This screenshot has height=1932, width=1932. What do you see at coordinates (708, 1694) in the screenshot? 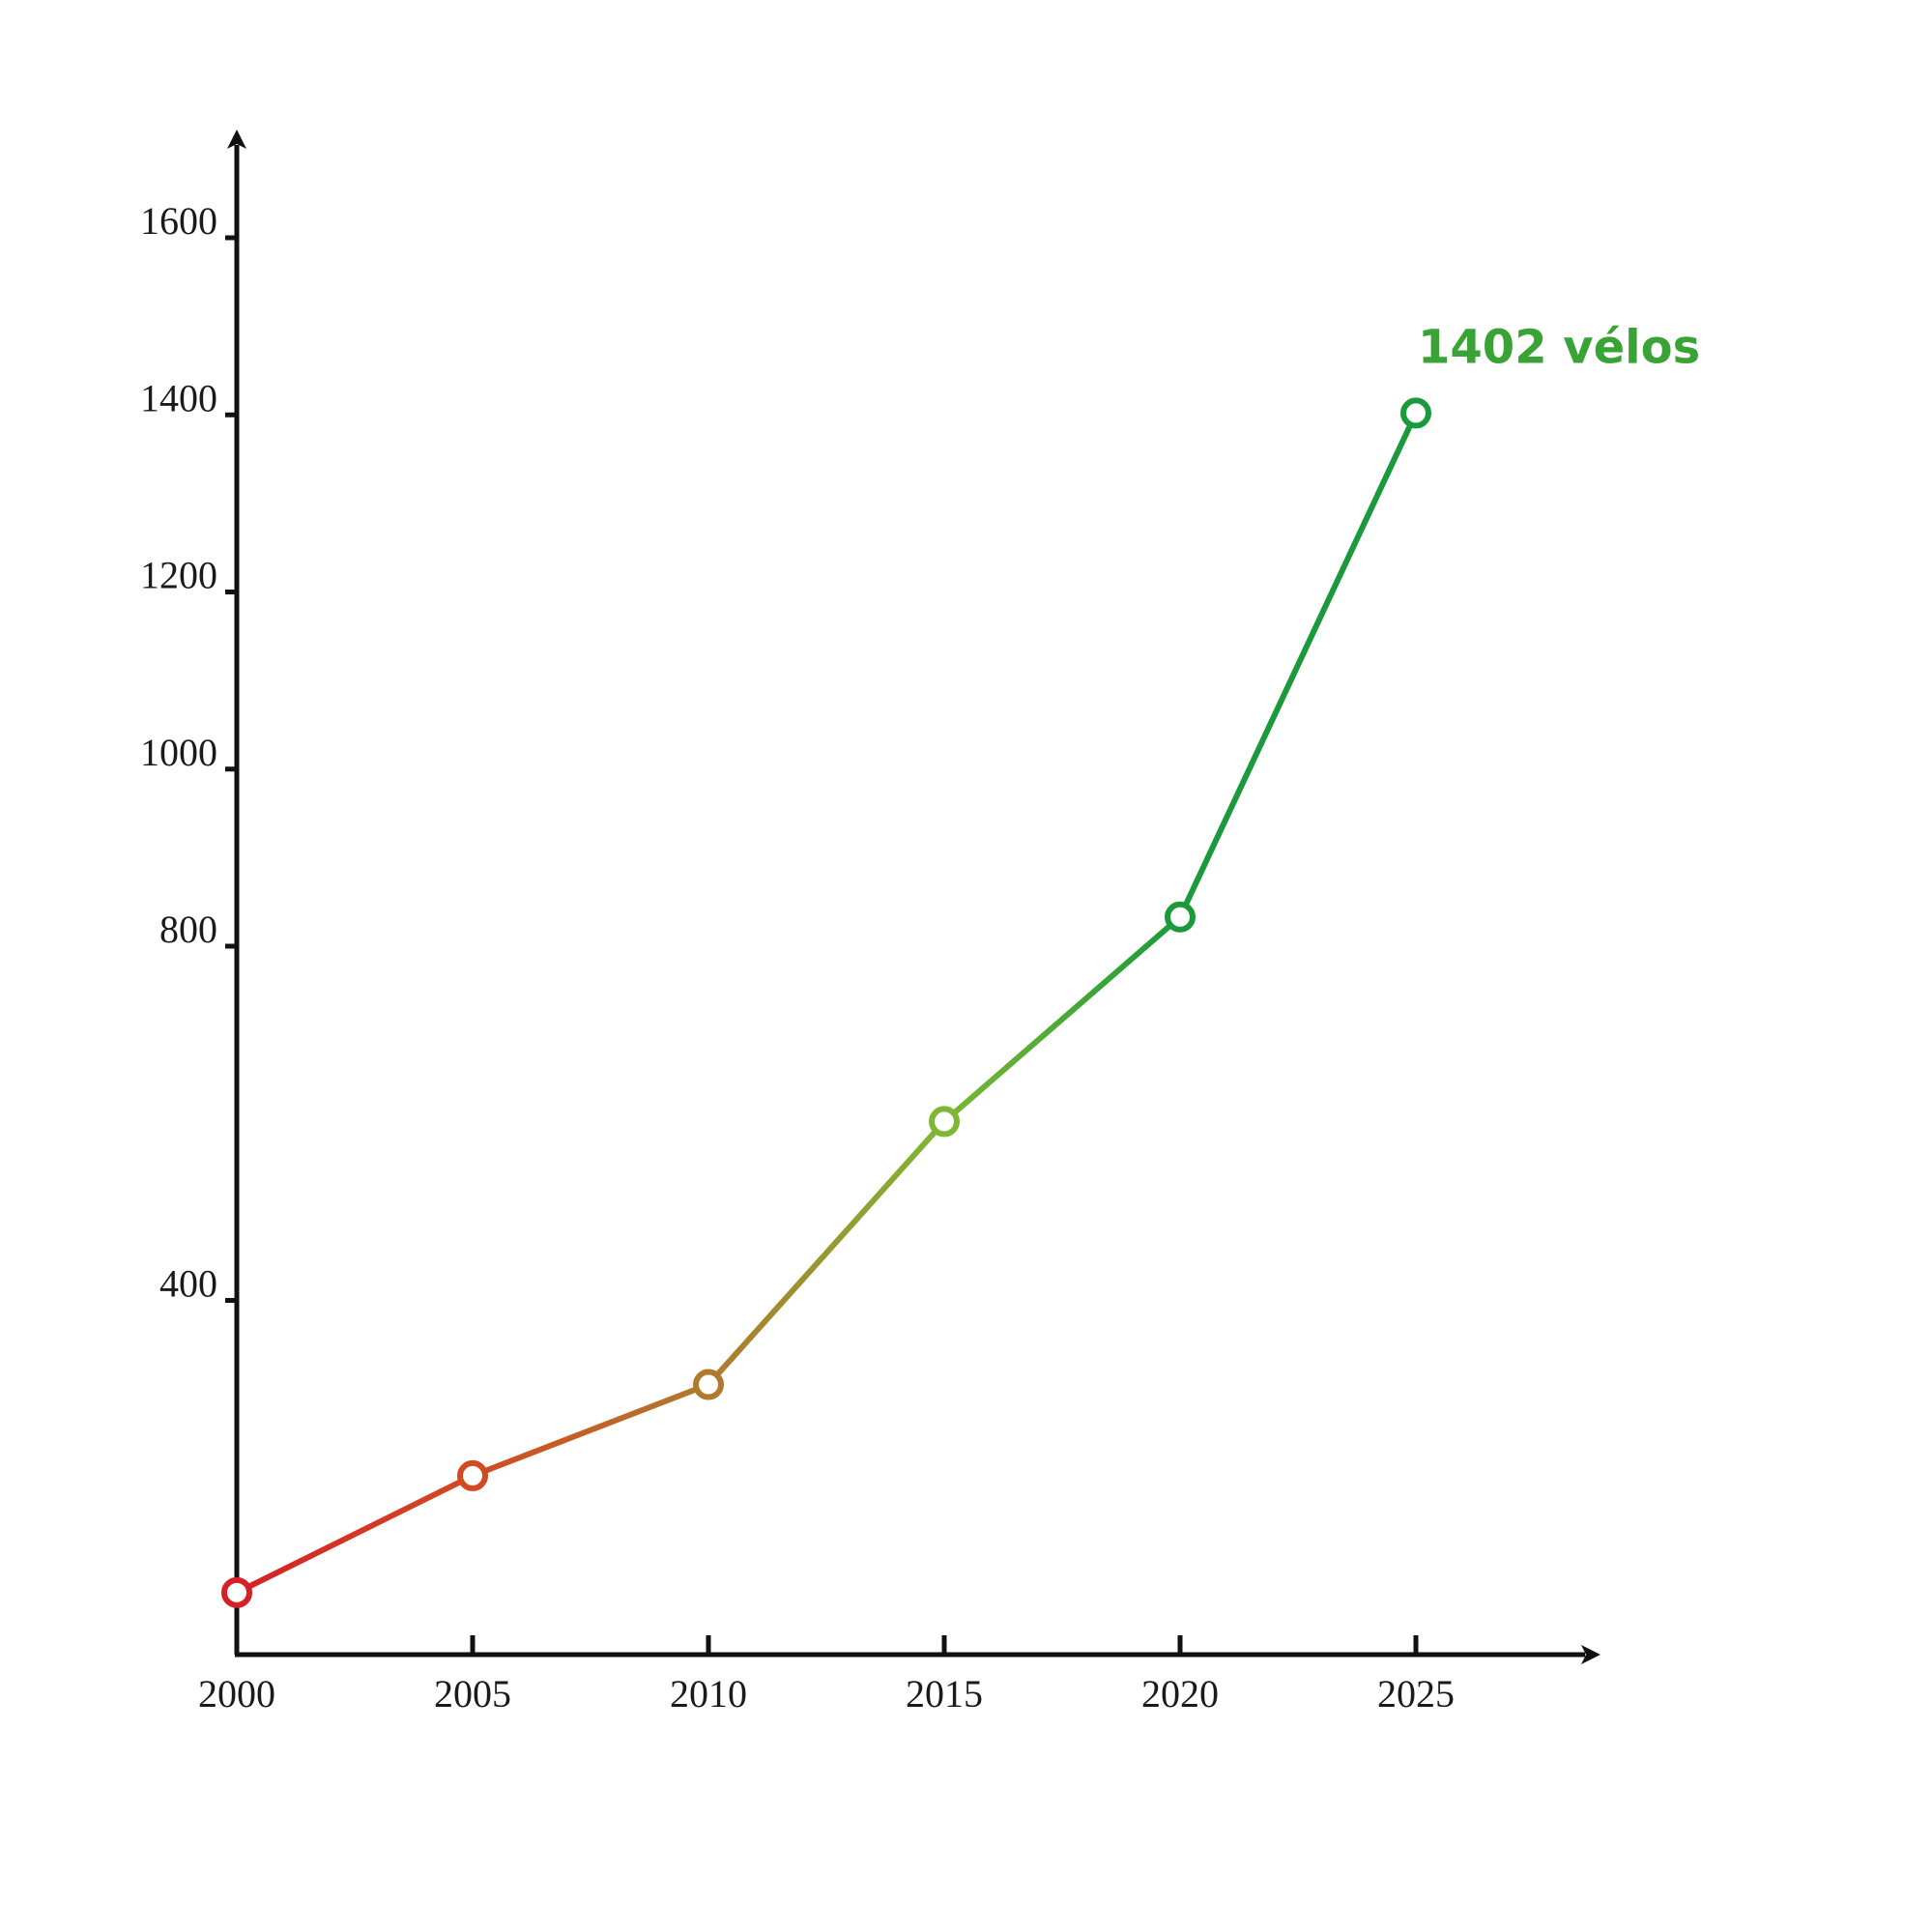
I see `x-tick-label: 2010` at bounding box center [708, 1694].